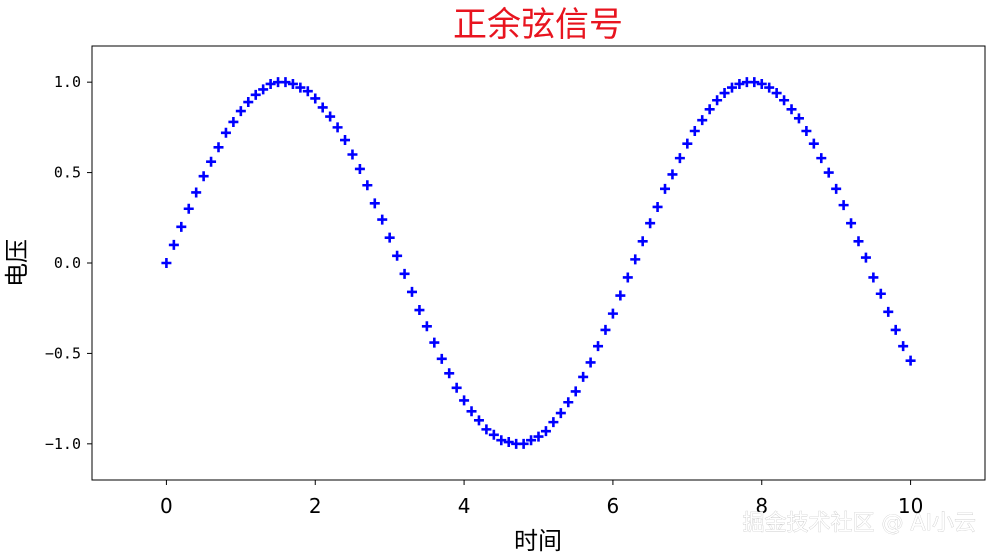 The image size is (992, 552). What do you see at coordinates (17, 263) in the screenshot?
I see `y-axis-label: 电压` at bounding box center [17, 263].